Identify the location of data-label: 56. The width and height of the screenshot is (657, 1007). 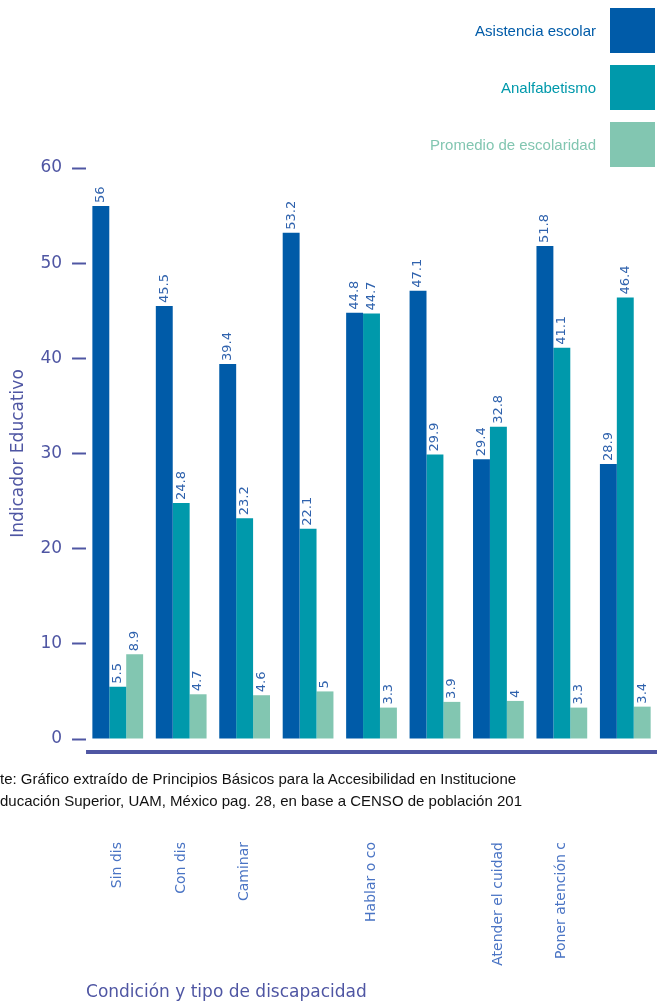
(100, 195).